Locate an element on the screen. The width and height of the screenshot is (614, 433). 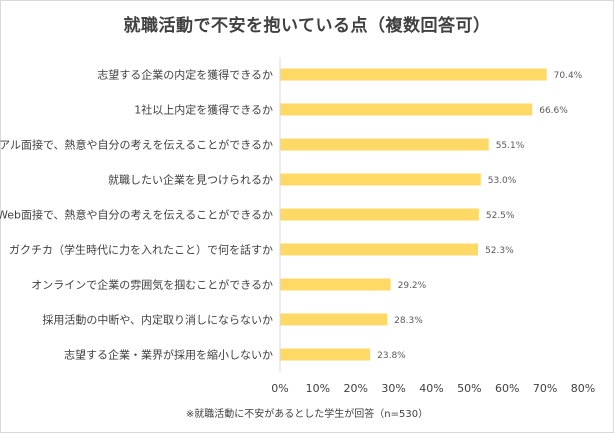
x-tick-label: 10% is located at coordinates (318, 388).